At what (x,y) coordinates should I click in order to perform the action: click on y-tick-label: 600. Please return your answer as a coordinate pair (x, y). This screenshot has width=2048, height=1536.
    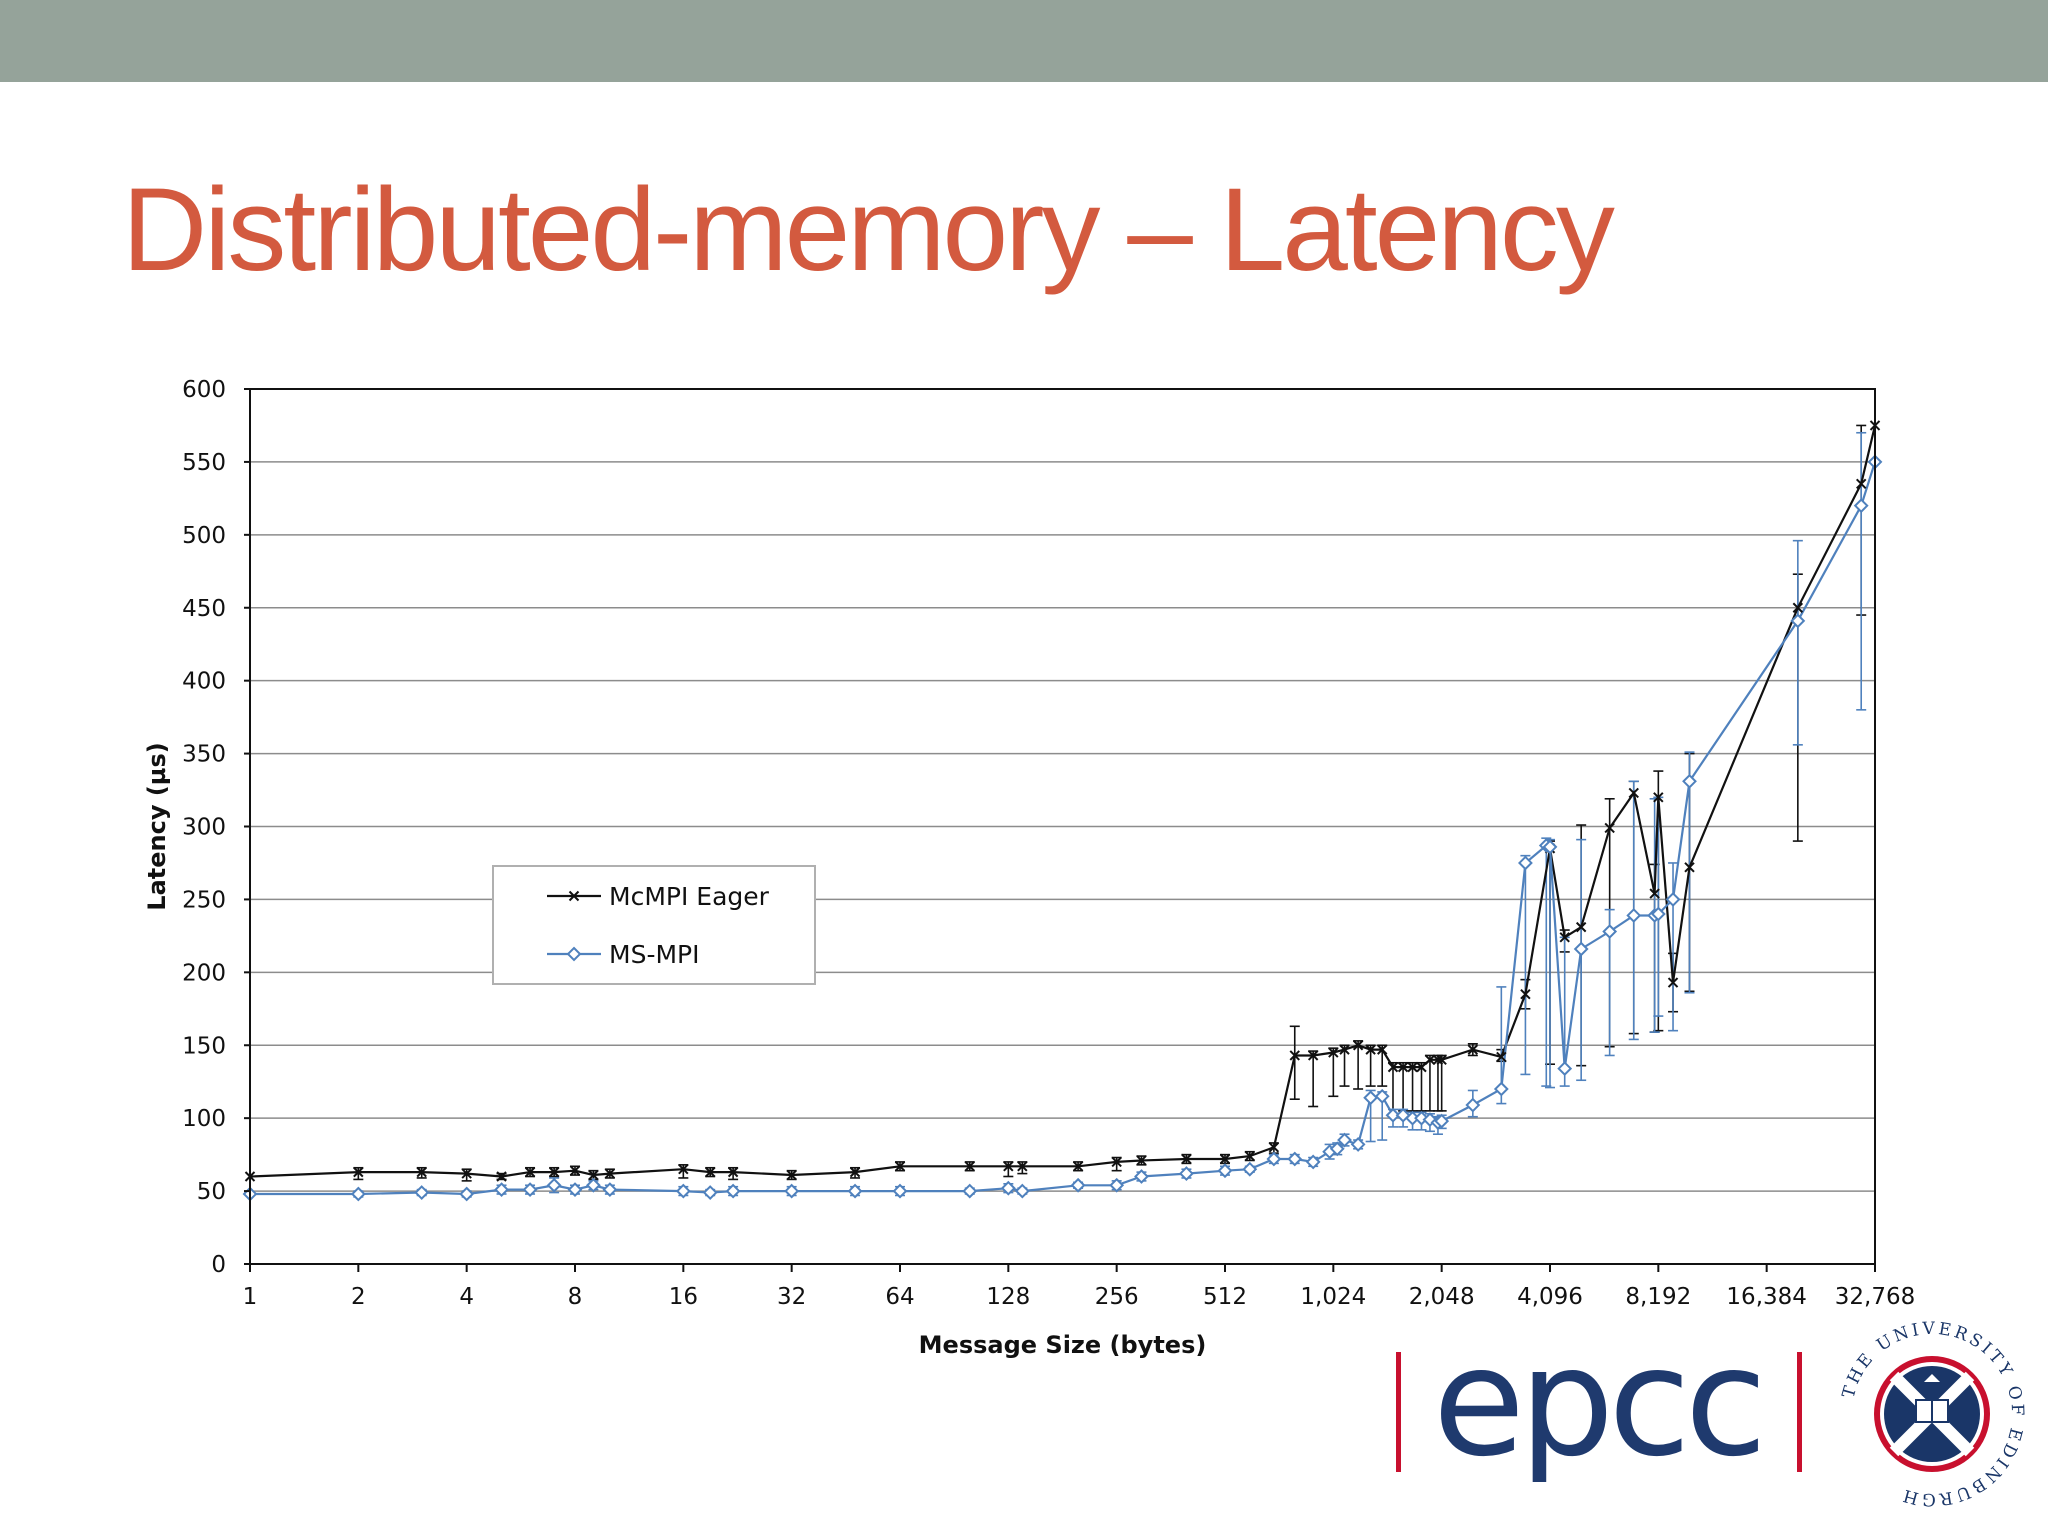
    Looking at the image, I should click on (204, 390).